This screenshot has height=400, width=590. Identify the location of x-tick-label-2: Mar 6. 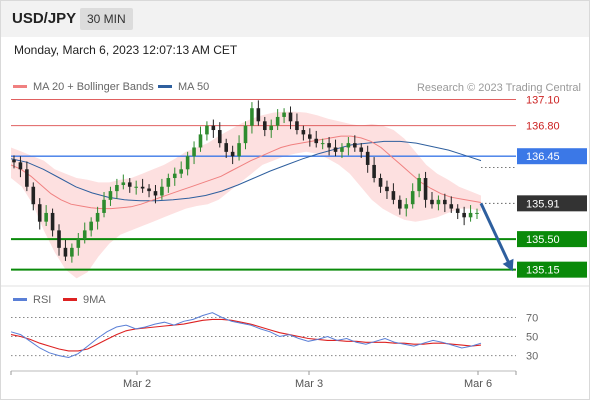
(478, 384).